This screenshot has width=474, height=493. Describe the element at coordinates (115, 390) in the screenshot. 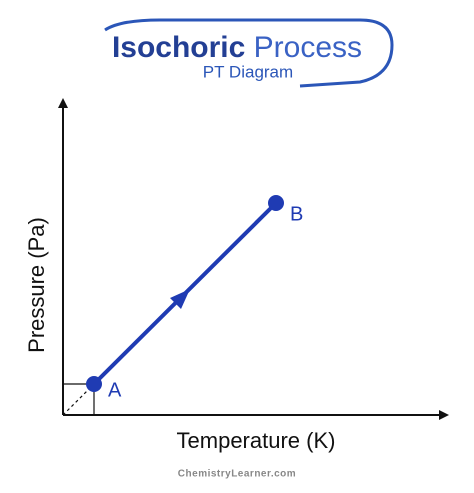

I see `label-a: A` at that location.